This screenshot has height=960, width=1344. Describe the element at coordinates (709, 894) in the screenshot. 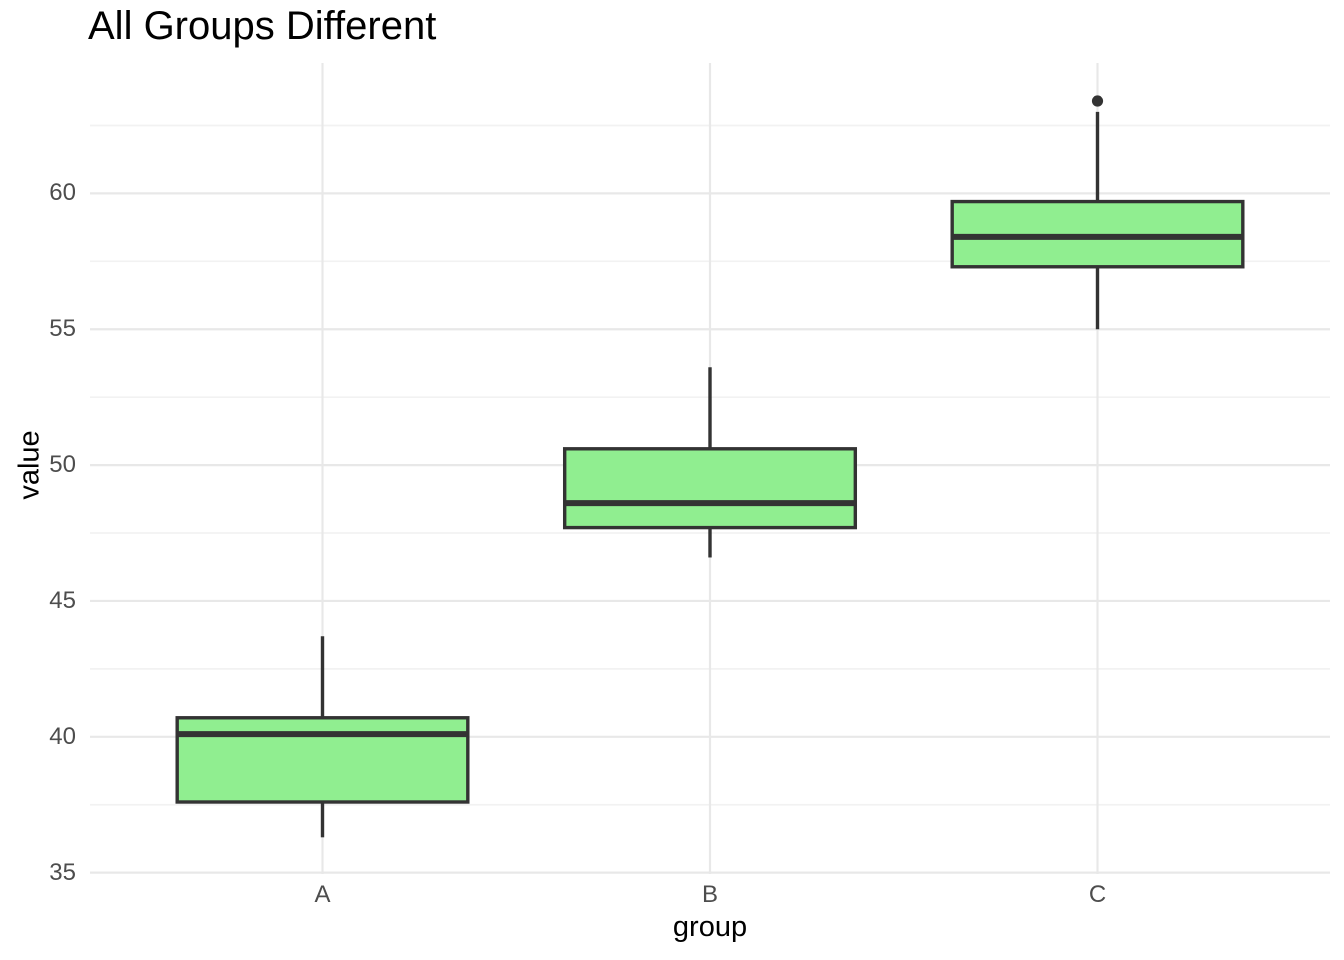

I see `x-tick-label-B: B` at that location.